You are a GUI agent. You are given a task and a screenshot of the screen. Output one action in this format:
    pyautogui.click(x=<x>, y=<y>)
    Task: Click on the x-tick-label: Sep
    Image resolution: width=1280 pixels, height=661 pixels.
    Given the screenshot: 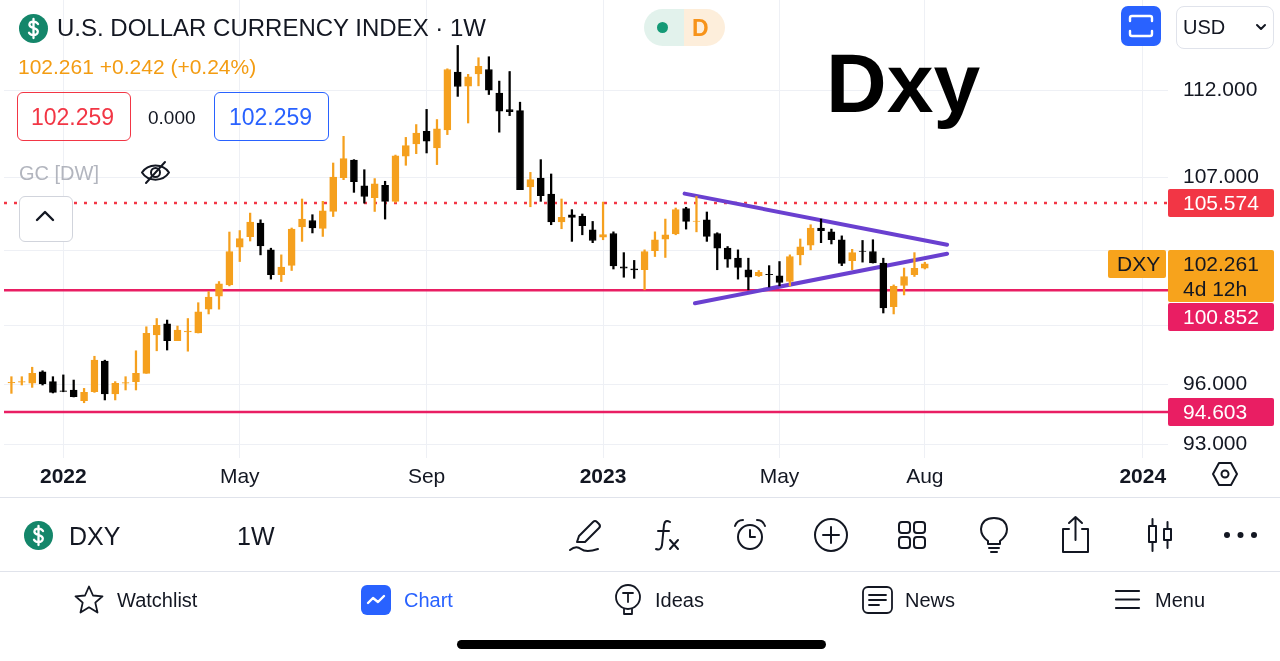 What is the action you would take?
    pyautogui.click(x=426, y=476)
    